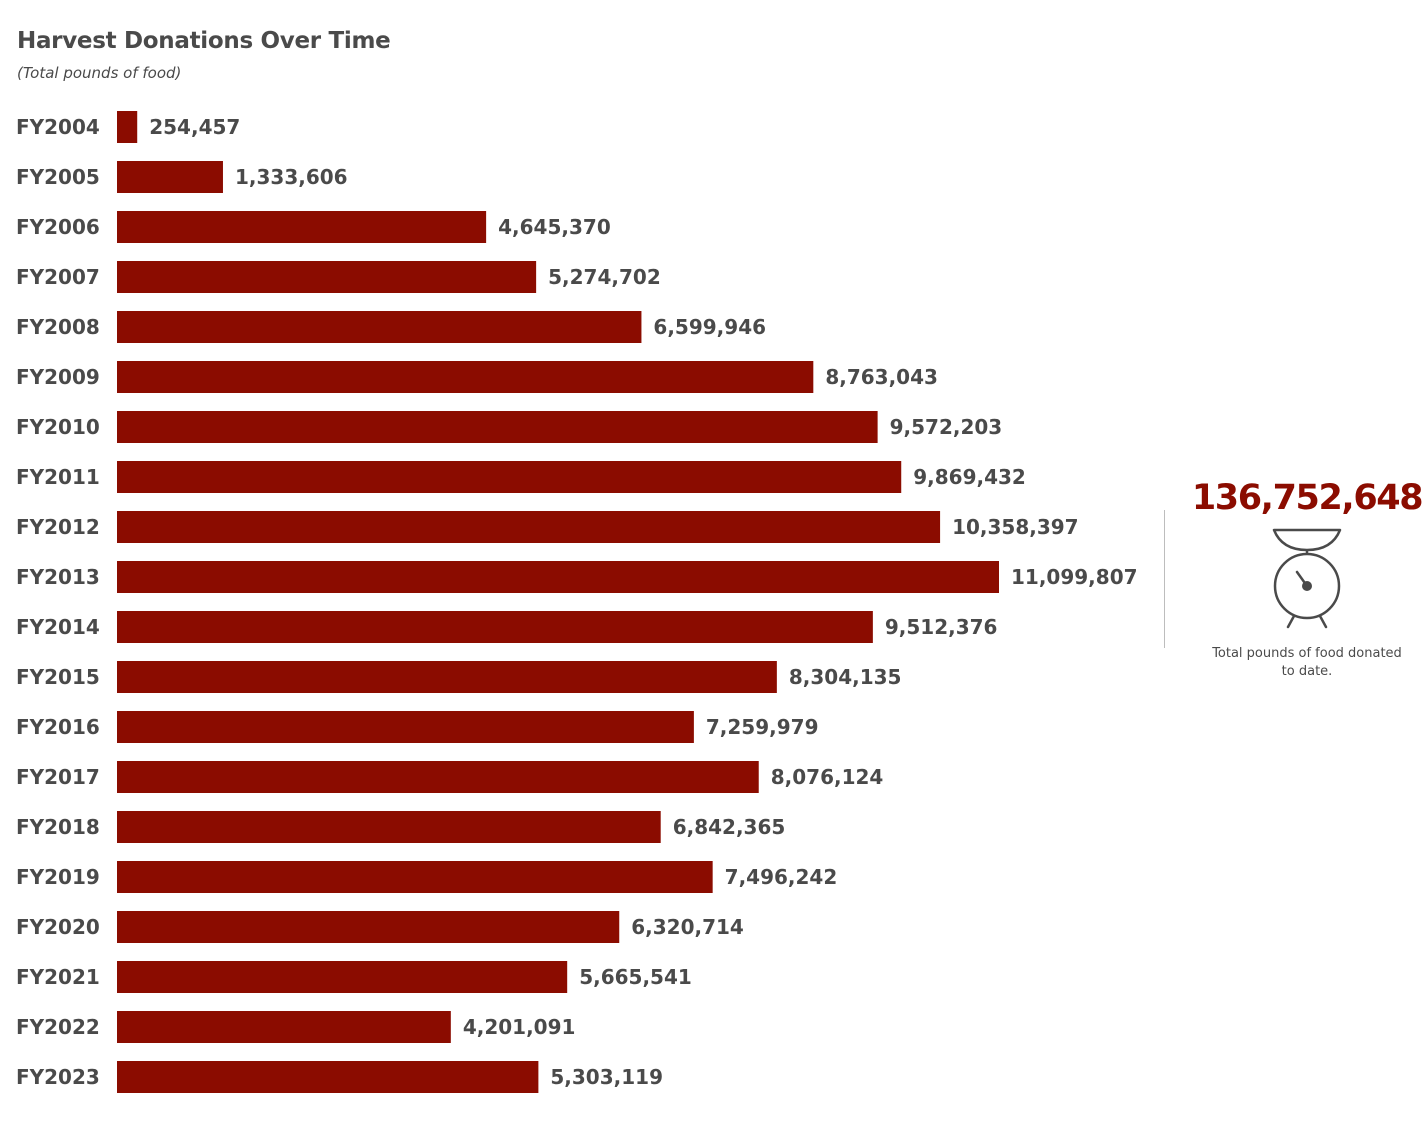 The width and height of the screenshot is (1424, 1128). What do you see at coordinates (58, 227) in the screenshot?
I see `category-label: FY2006` at bounding box center [58, 227].